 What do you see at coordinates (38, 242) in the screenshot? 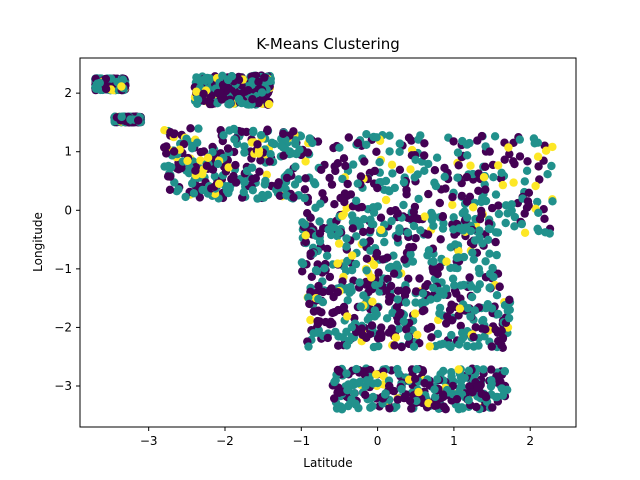
I see `y-axis-label: Longitude` at bounding box center [38, 242].